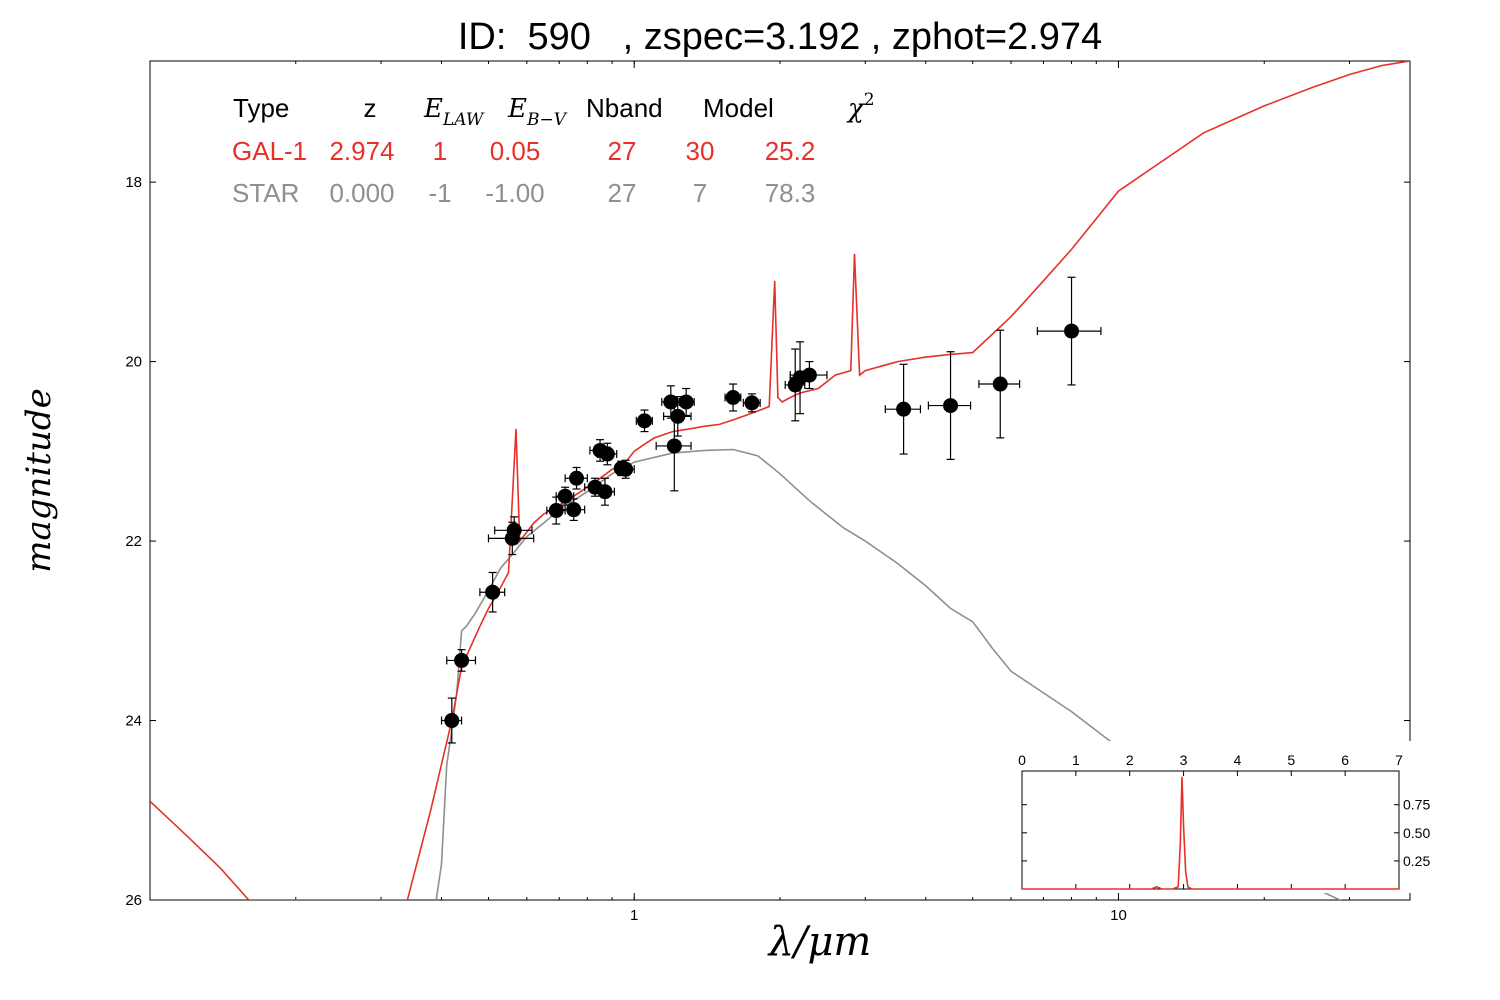  Describe the element at coordinates (39, 480) in the screenshot. I see `y-axis-label: magnitude` at that location.